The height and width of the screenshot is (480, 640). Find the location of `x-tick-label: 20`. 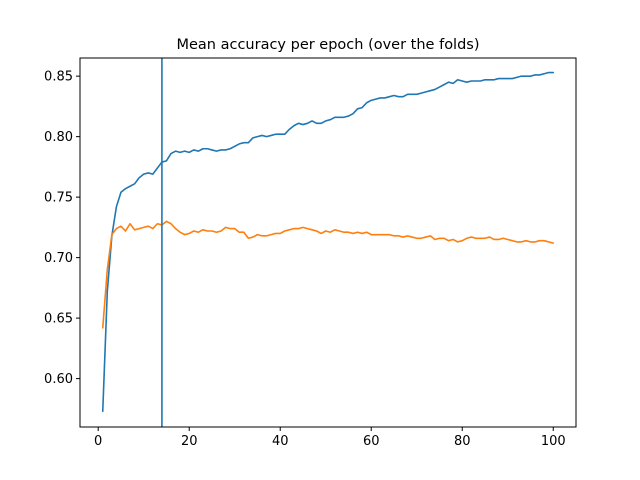

x-tick-label: 20 is located at coordinates (189, 441).